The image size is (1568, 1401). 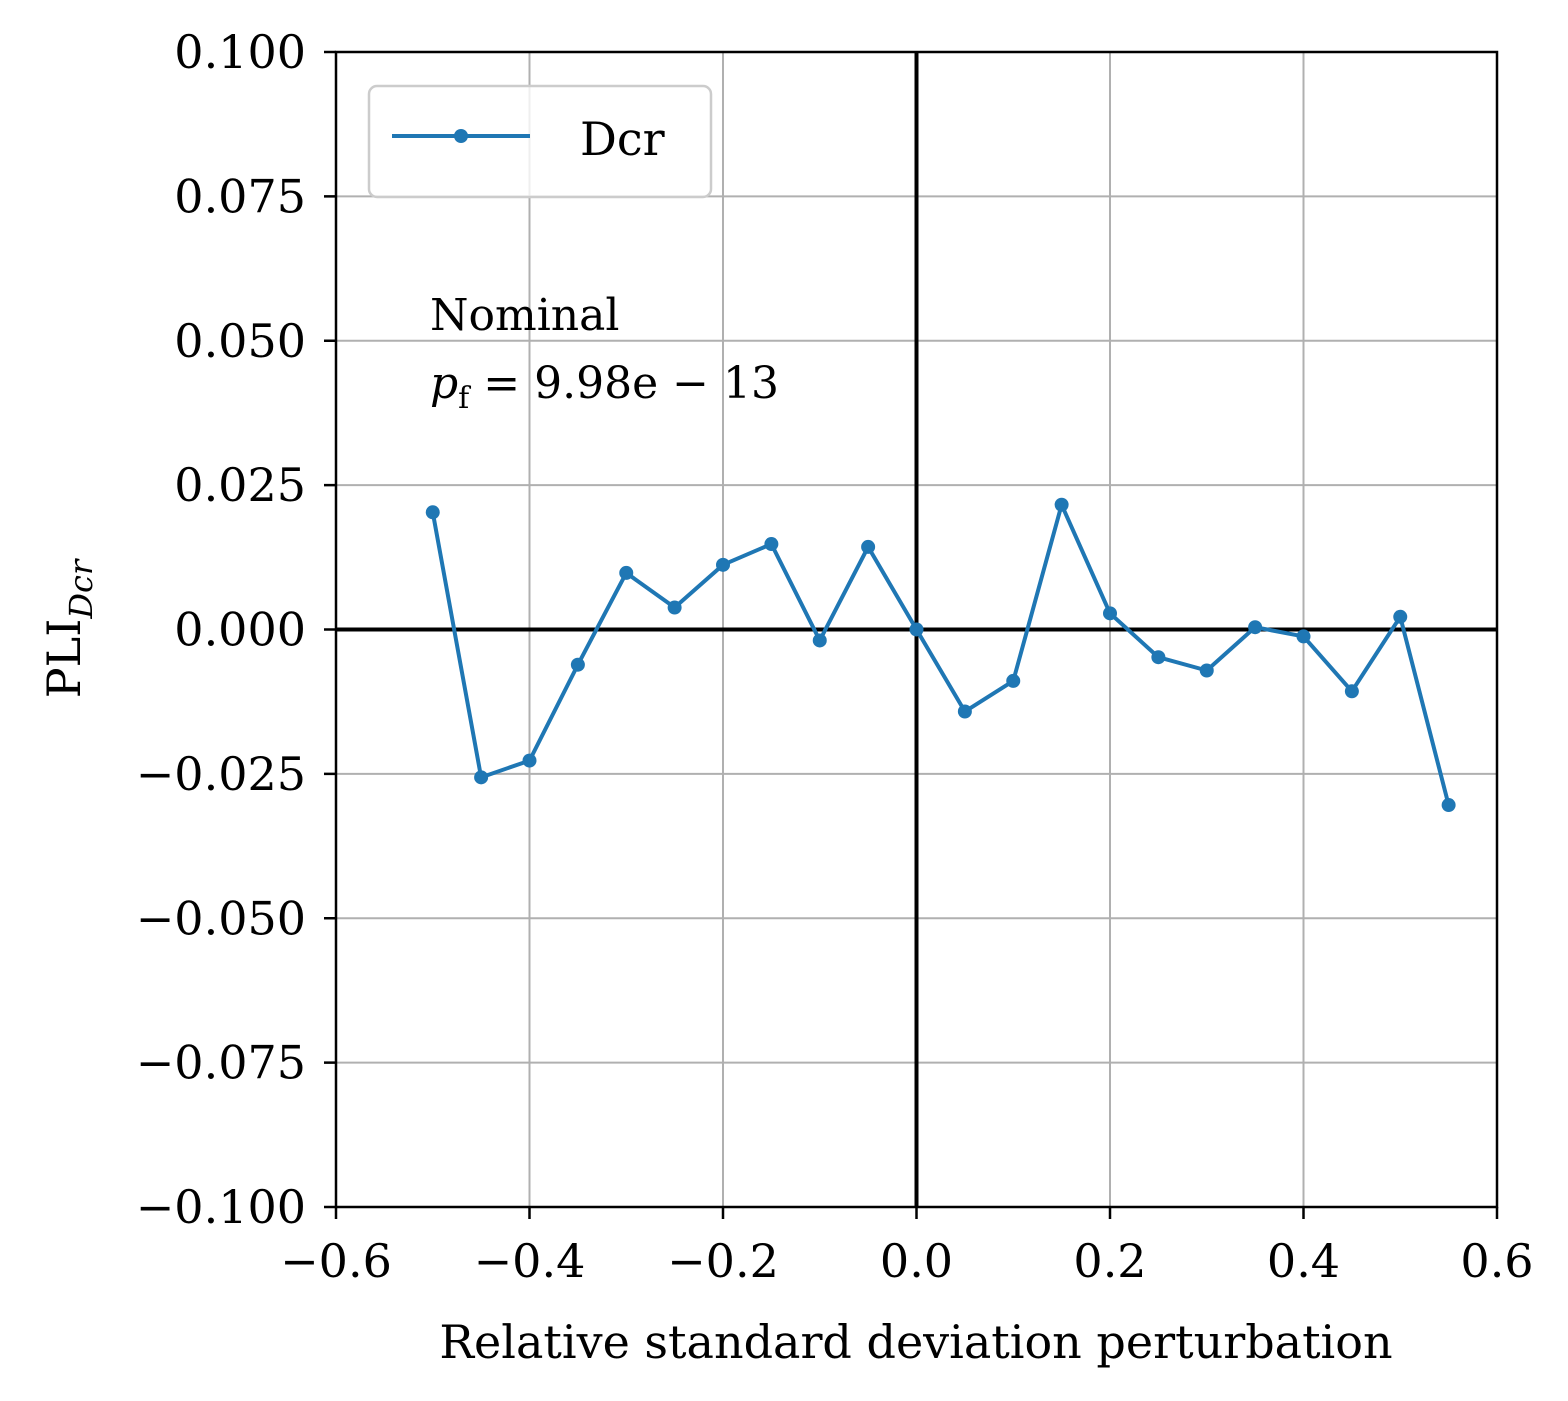 What do you see at coordinates (622, 139) in the screenshot?
I see `legend-label: Dcr` at bounding box center [622, 139].